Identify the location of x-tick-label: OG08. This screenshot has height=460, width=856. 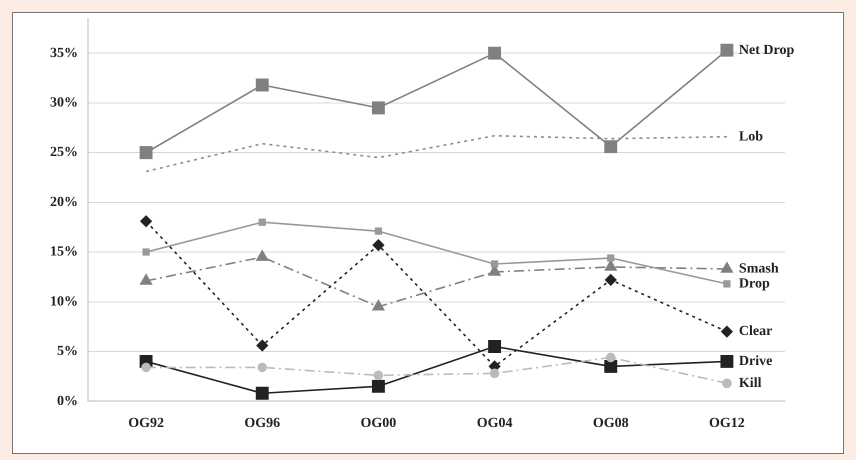
(610, 424).